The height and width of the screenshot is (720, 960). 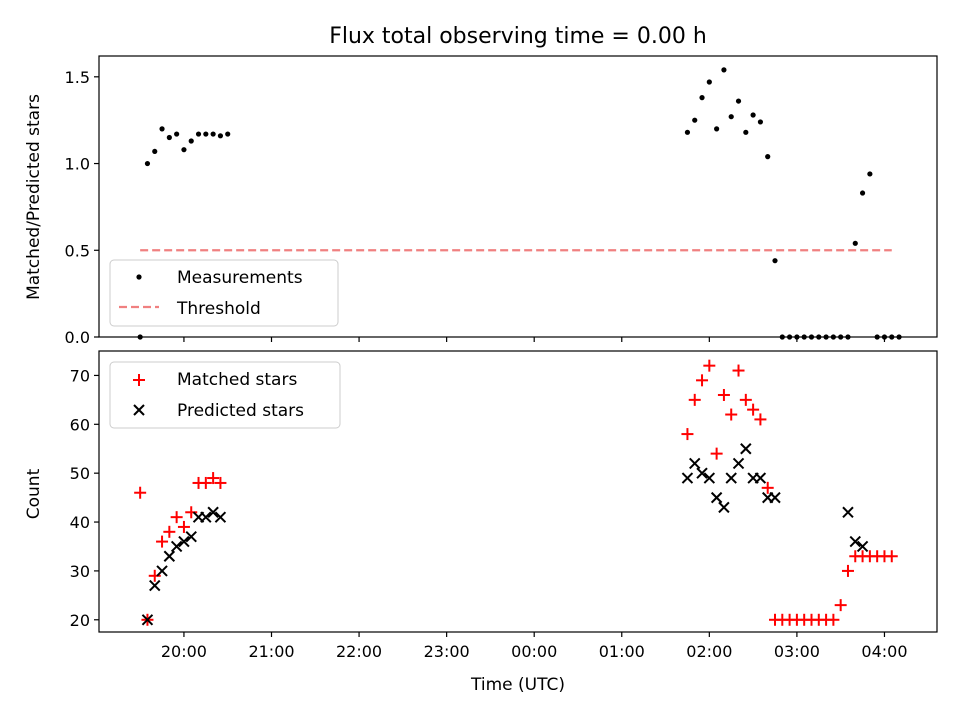 What do you see at coordinates (77, 337) in the screenshot?
I see `top-y-tick-label: 0.0` at bounding box center [77, 337].